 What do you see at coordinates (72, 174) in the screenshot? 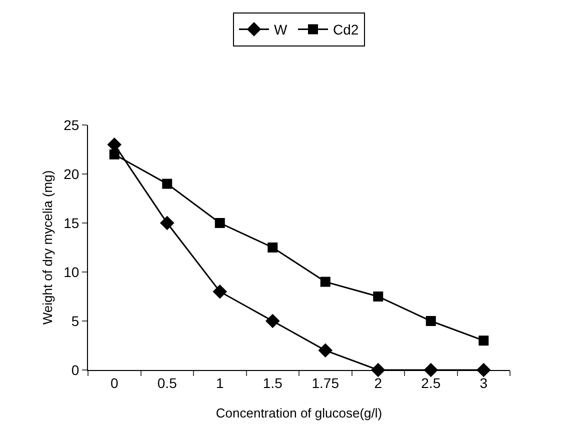
I see `y-tick-label: 20` at bounding box center [72, 174].